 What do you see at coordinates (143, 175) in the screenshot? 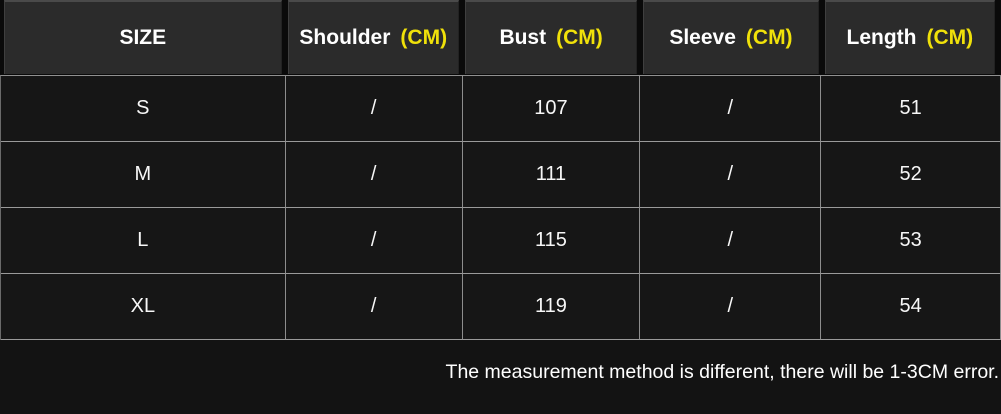
I see `cell-size: M` at bounding box center [143, 175].